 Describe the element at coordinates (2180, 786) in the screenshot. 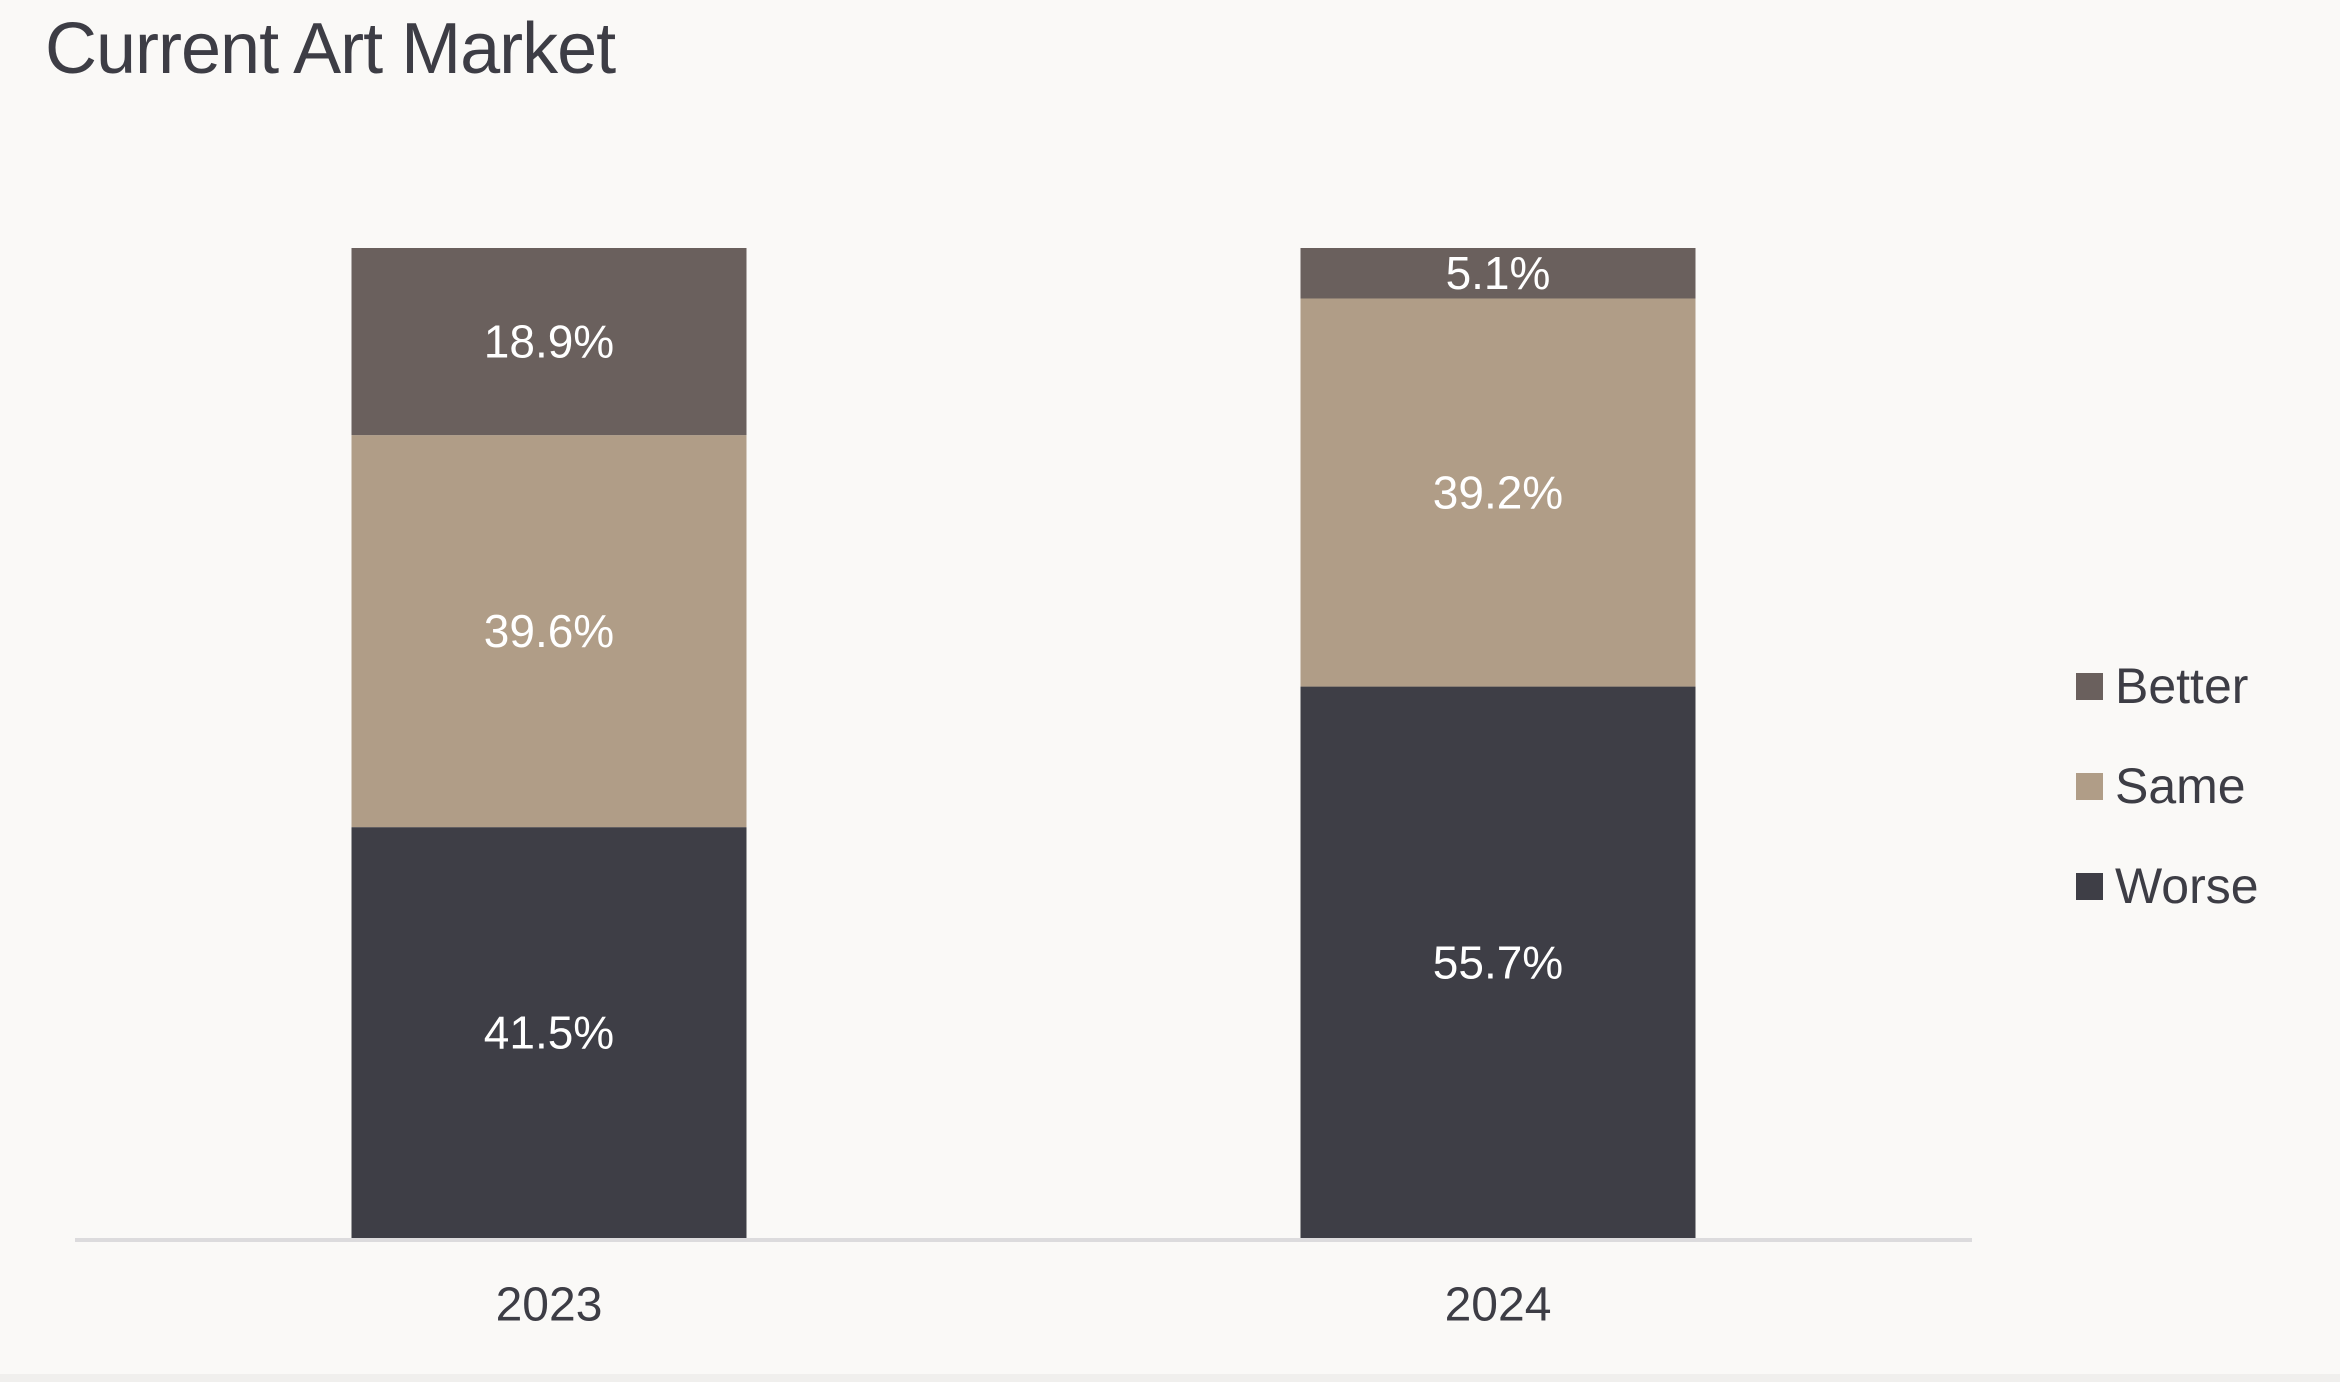

I see `legend-label-same: Same` at that location.